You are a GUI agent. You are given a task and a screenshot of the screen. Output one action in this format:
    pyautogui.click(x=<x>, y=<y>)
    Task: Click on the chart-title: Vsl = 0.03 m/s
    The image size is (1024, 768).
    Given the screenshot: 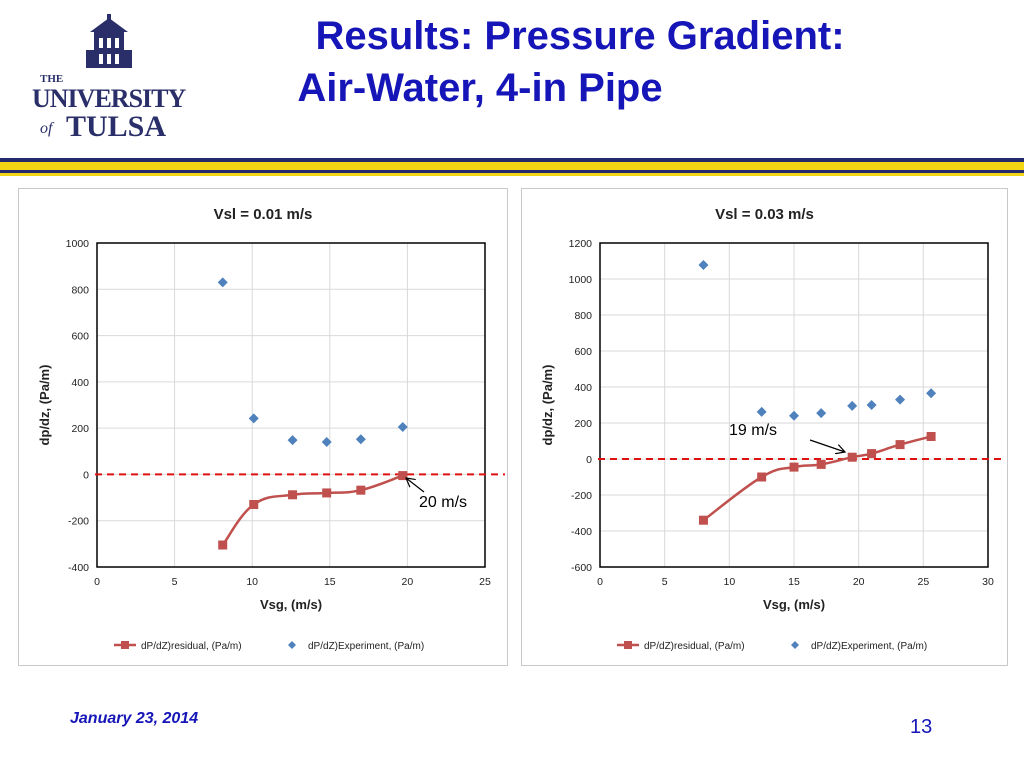 What is the action you would take?
    pyautogui.click(x=764, y=214)
    